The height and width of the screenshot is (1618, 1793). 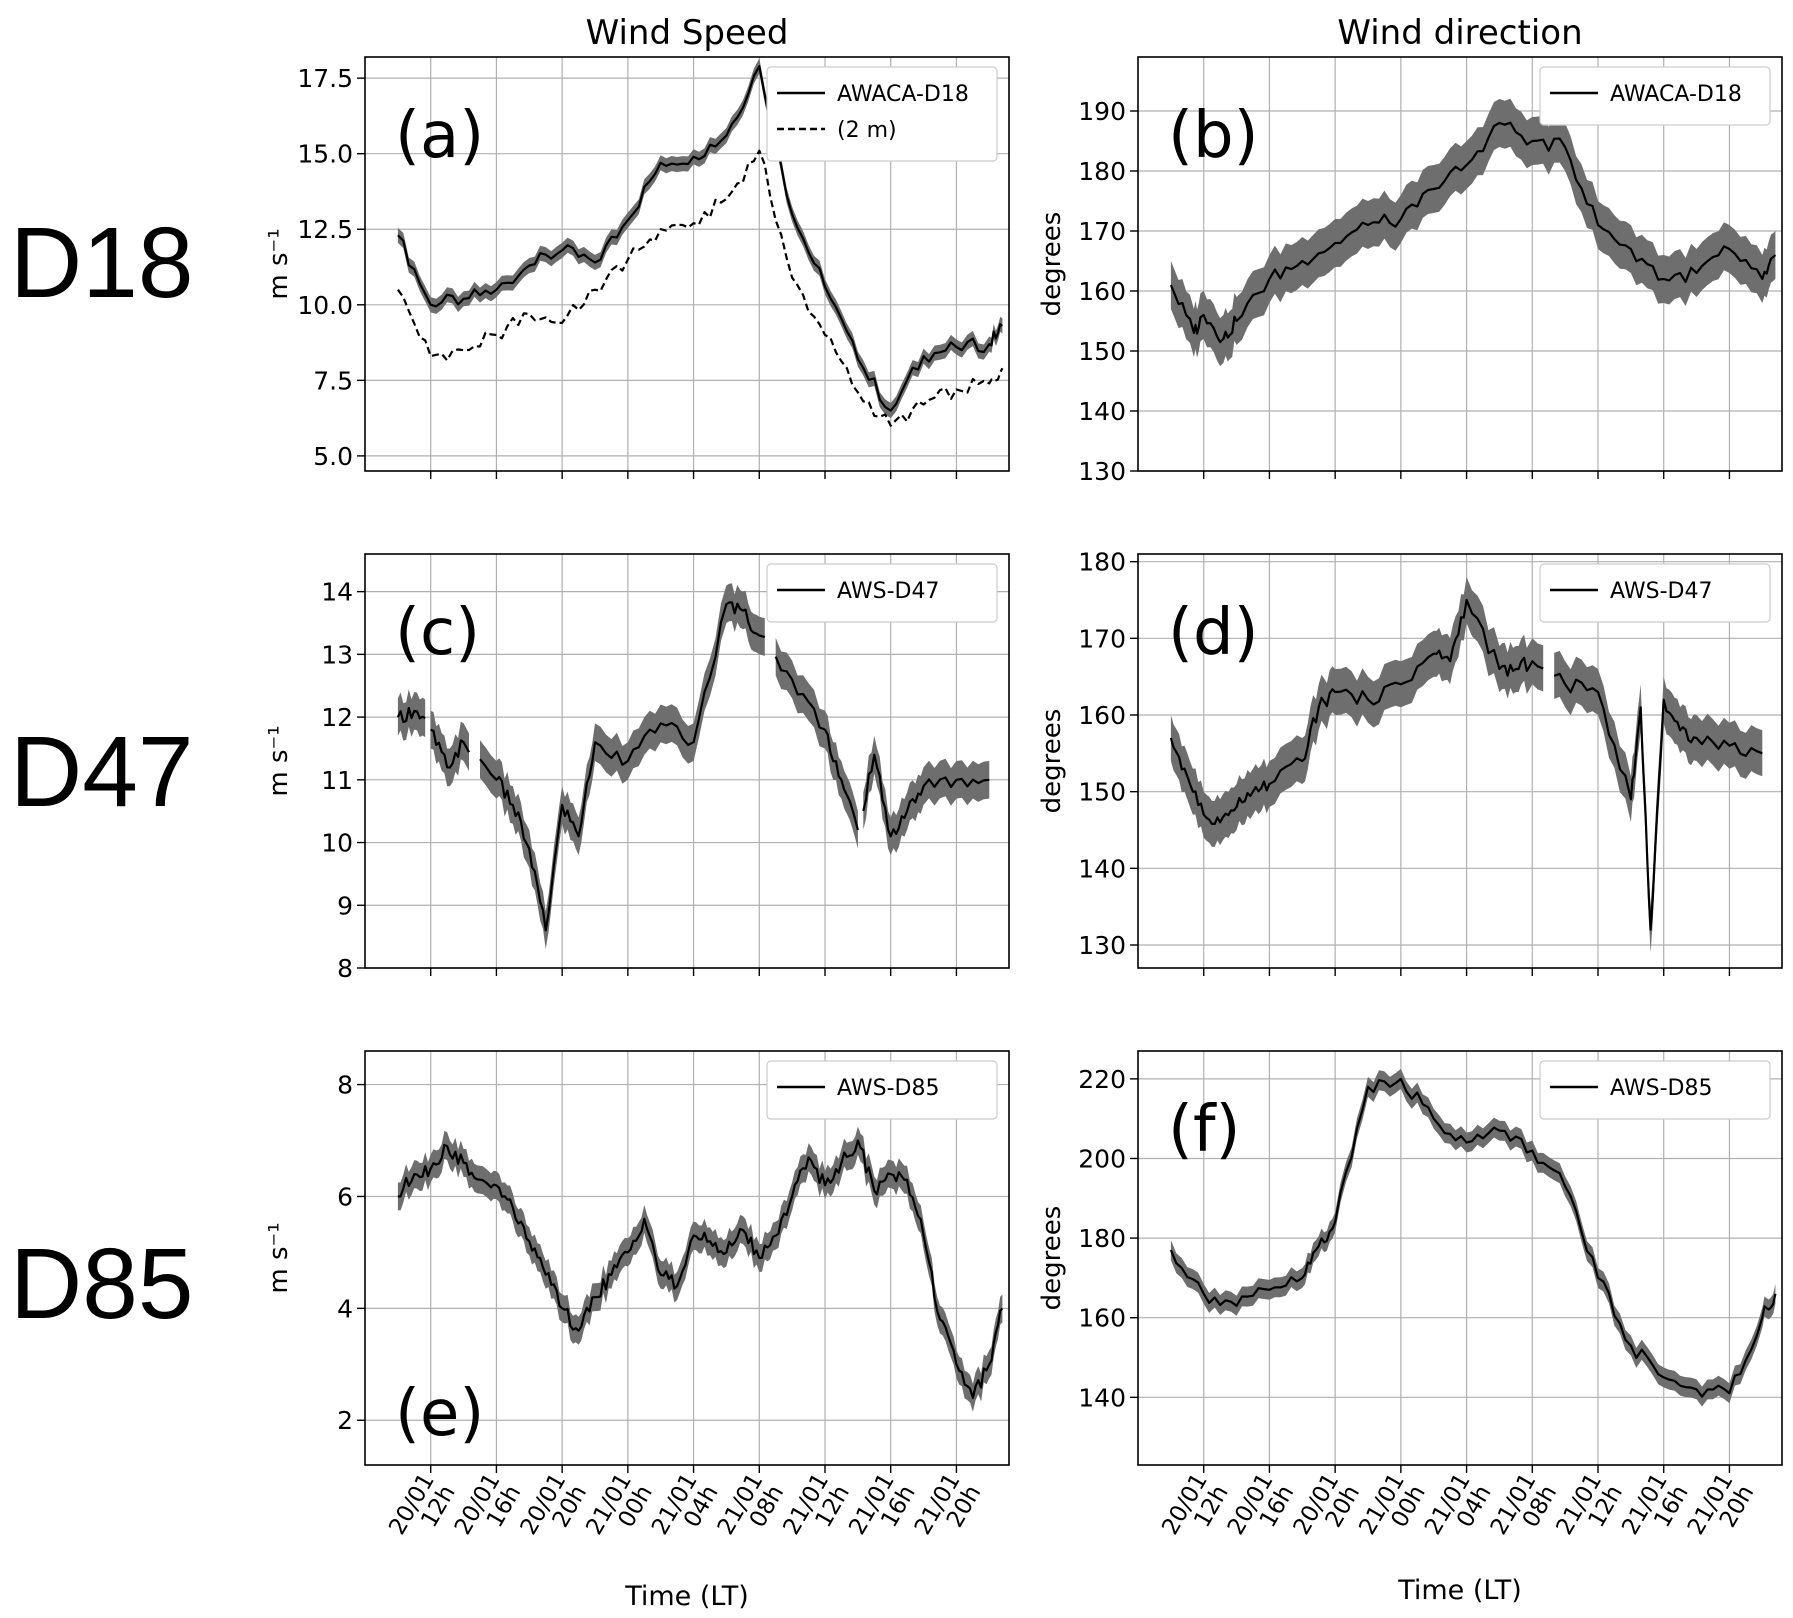 I want to click on legend: AWS-D47, so click(x=1655, y=593).